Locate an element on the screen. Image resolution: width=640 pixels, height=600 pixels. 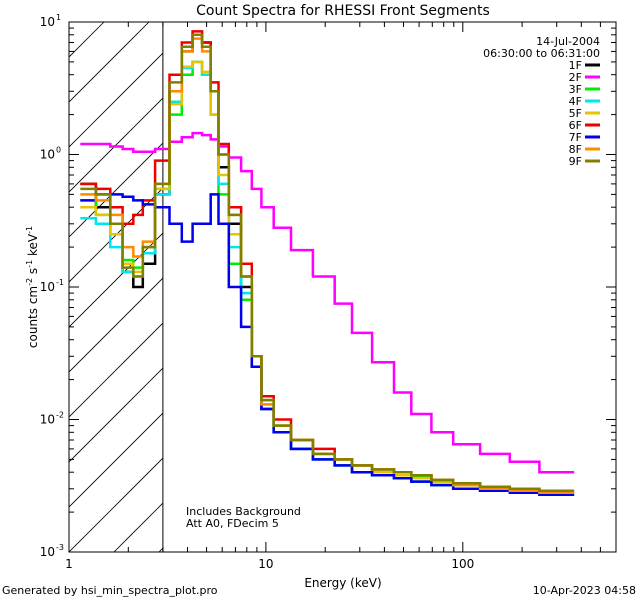
legend-label-4F: 4F is located at coordinates (575, 101).